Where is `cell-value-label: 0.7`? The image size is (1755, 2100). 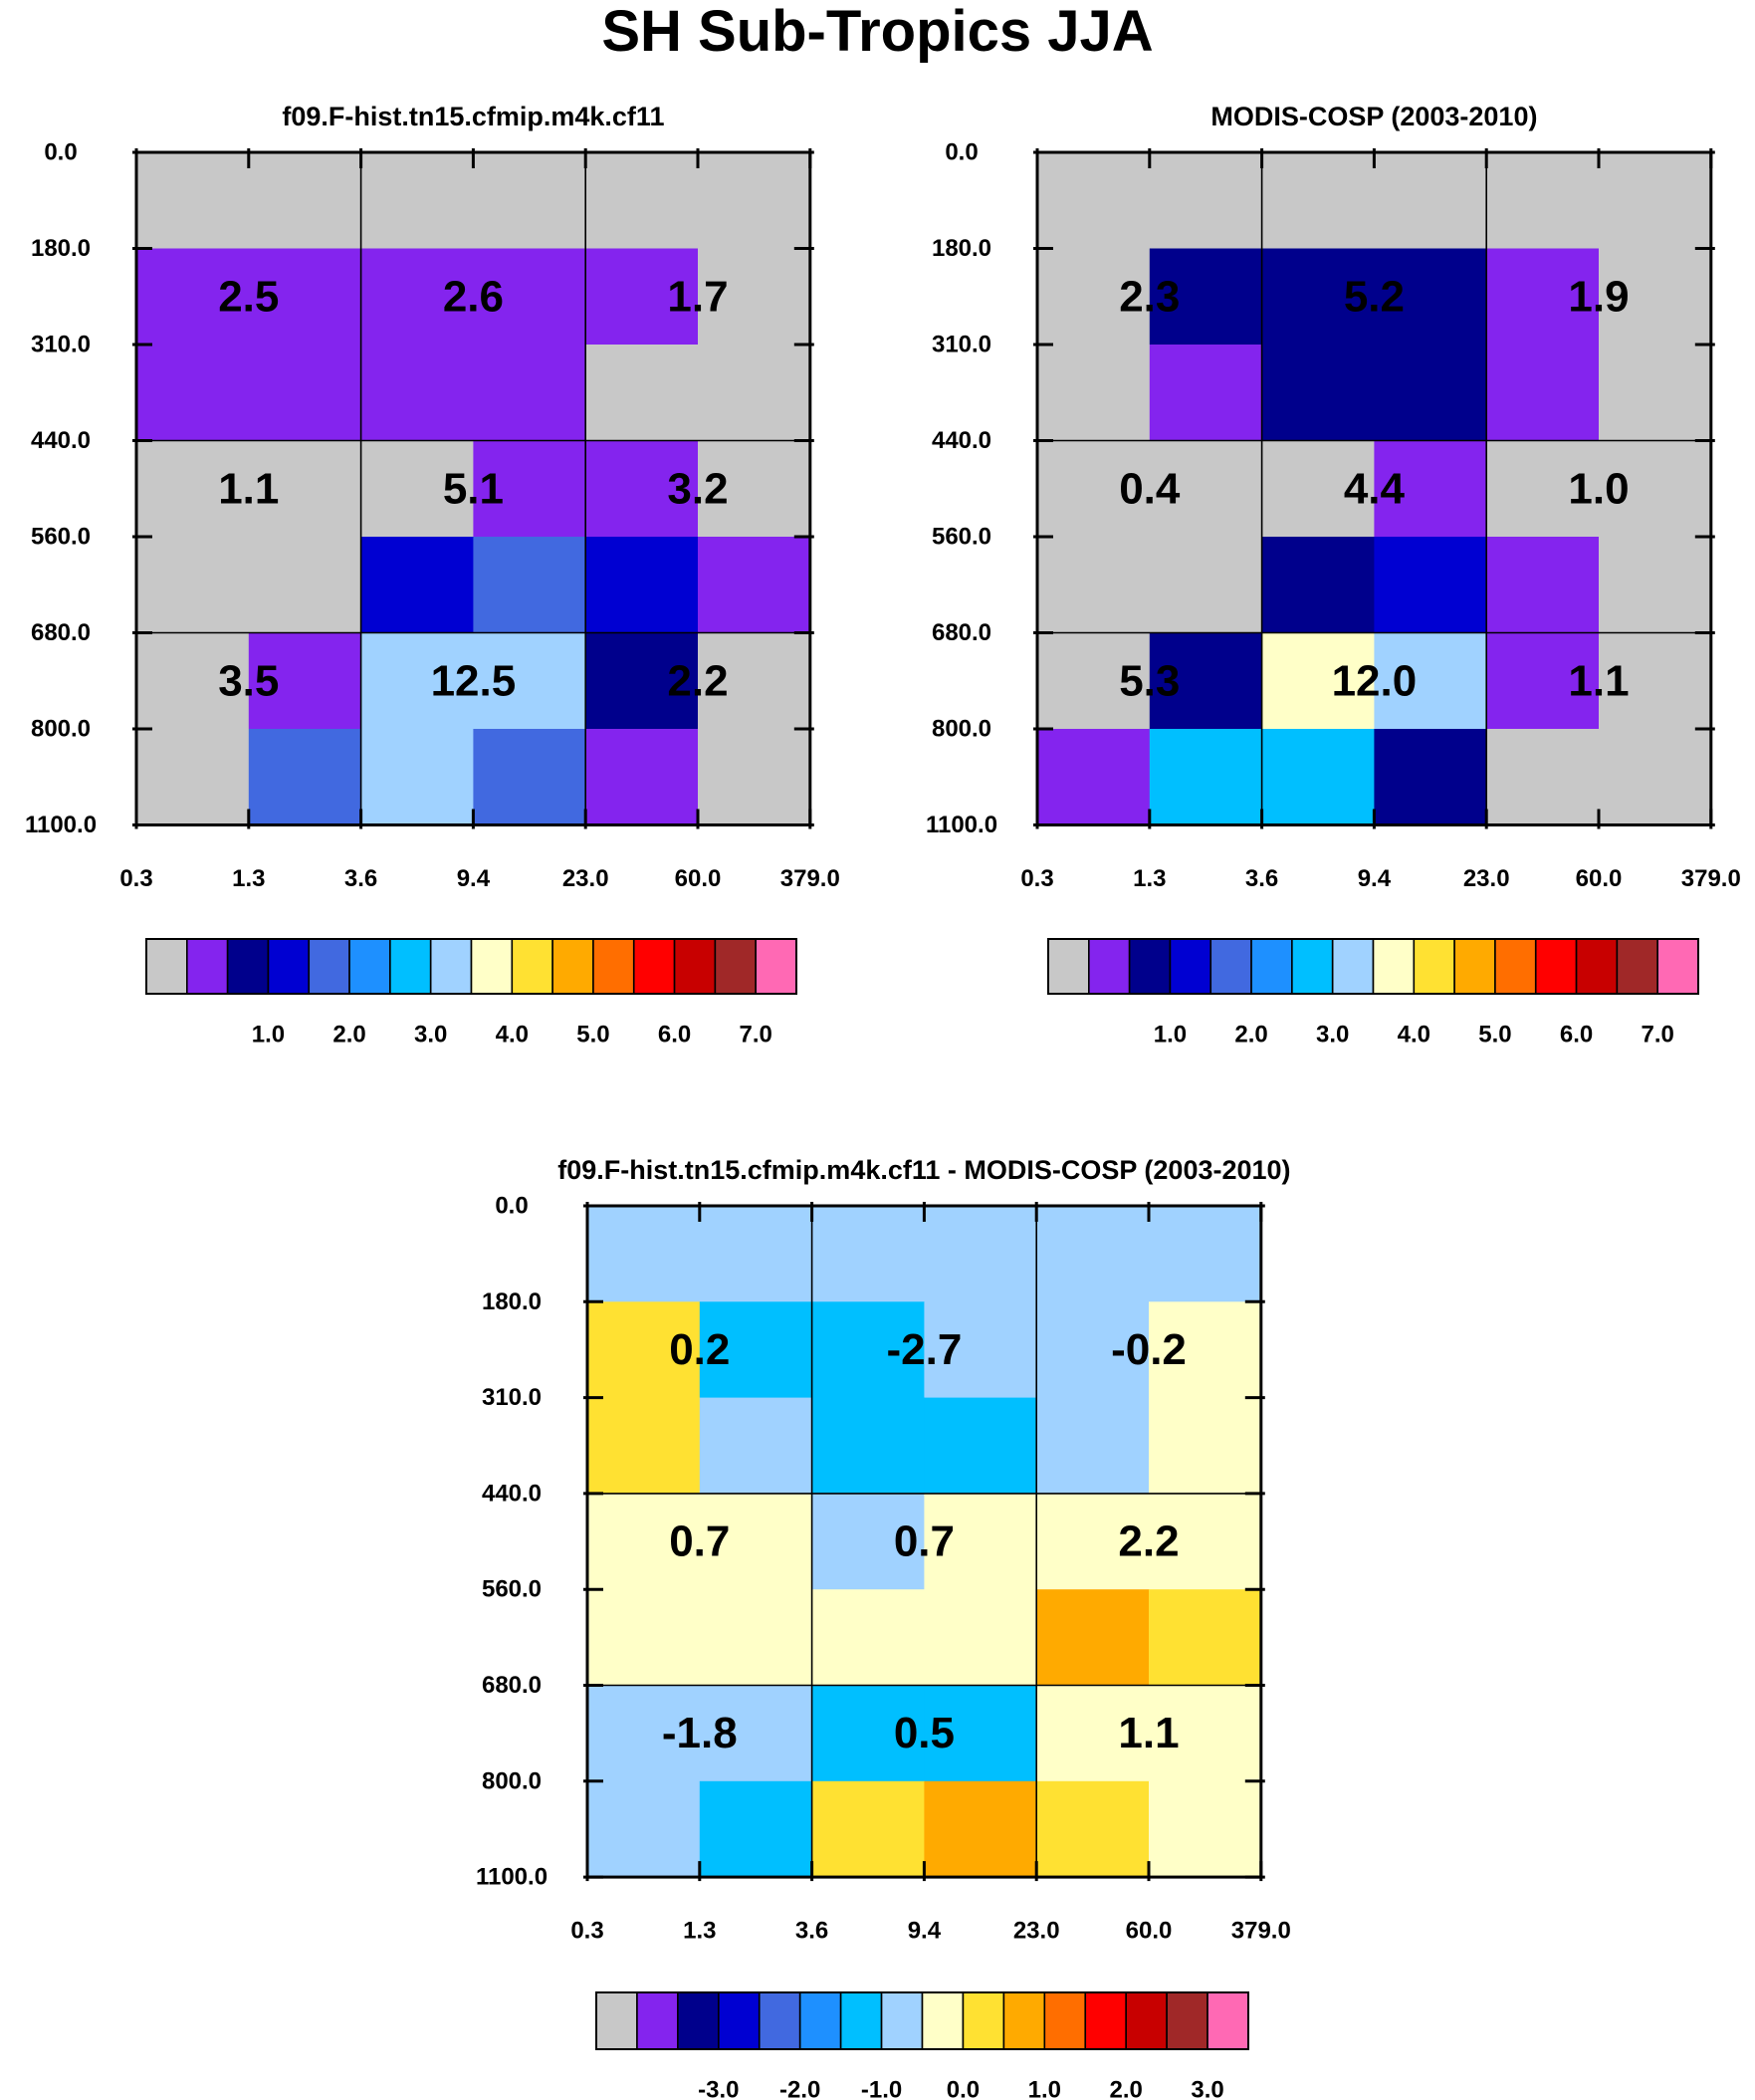 cell-value-label: 0.7 is located at coordinates (924, 1541).